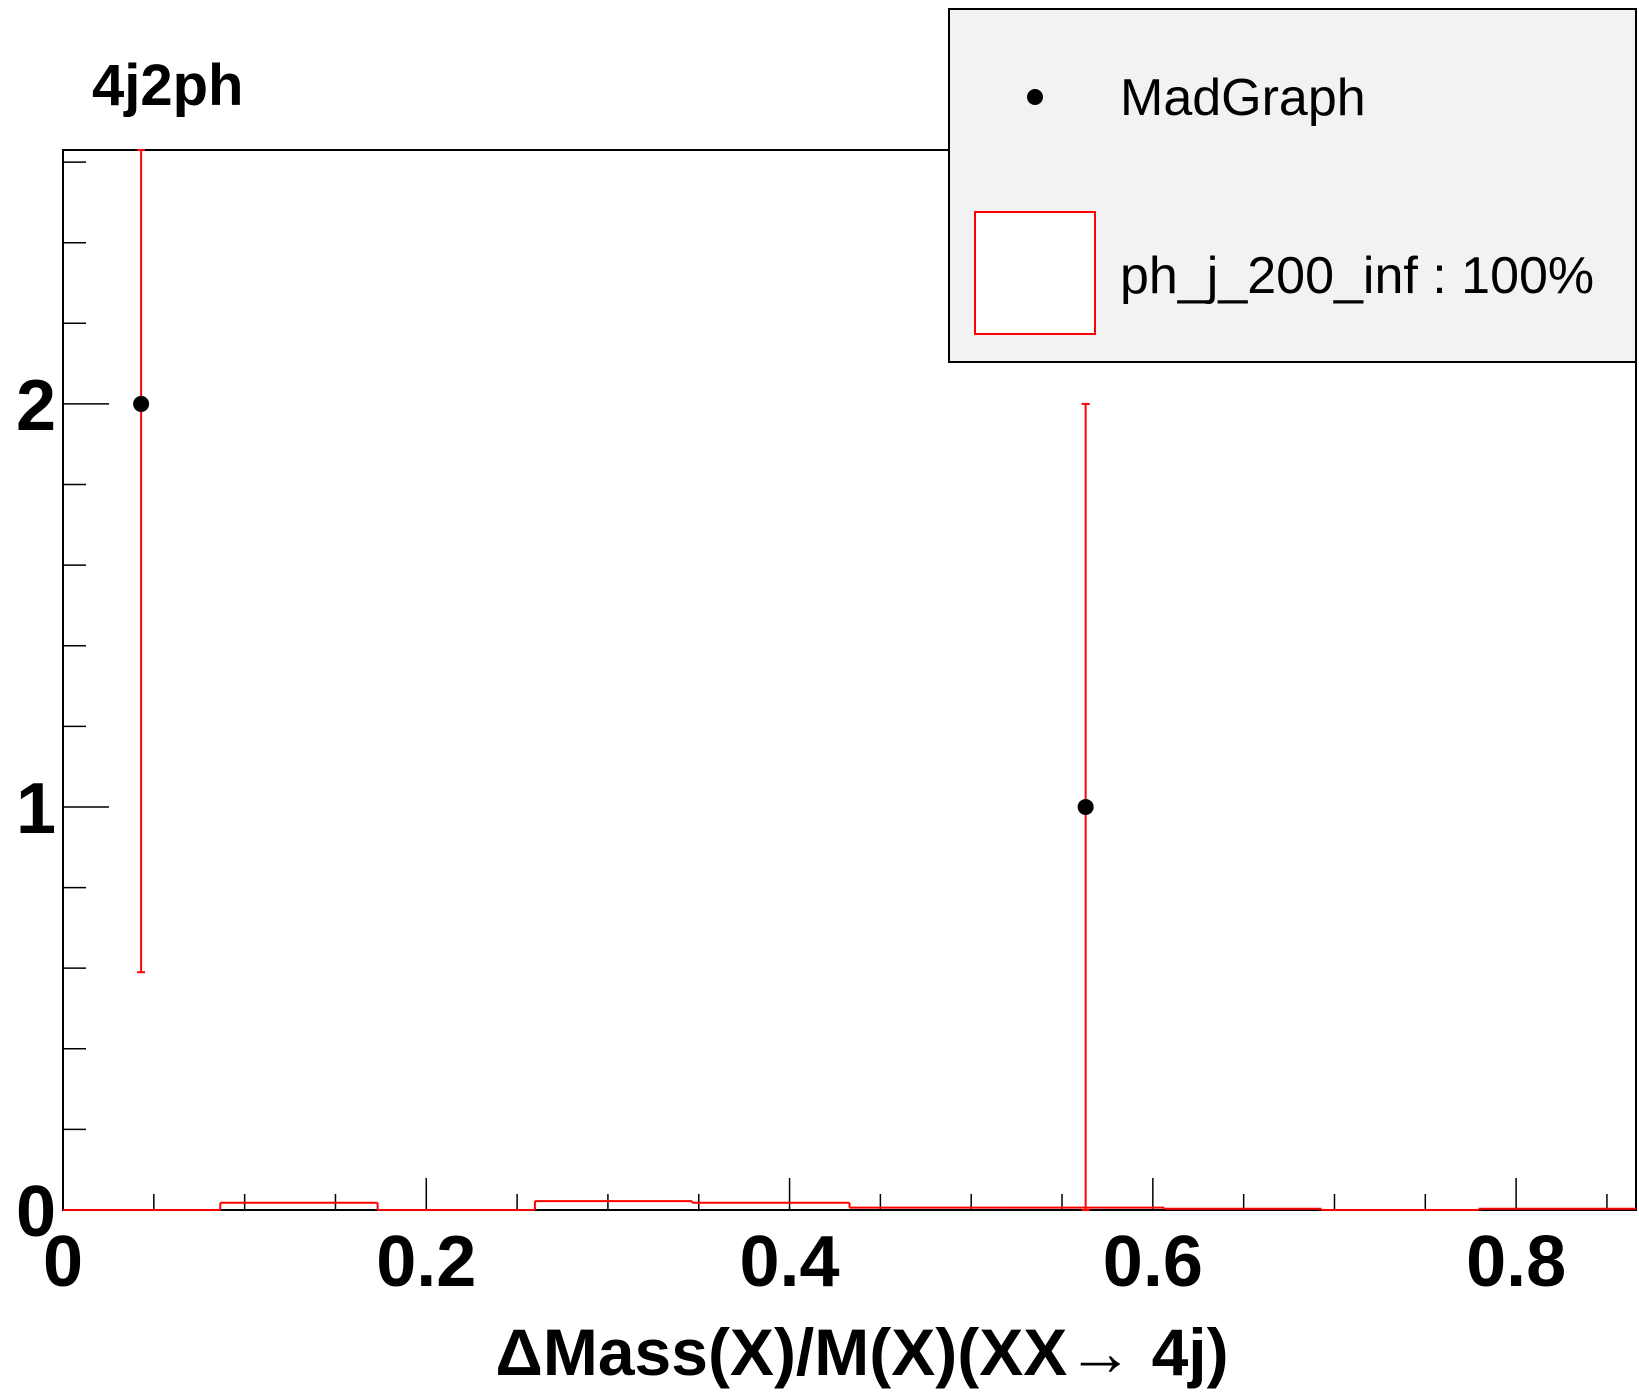 This screenshot has height=1393, width=1639. What do you see at coordinates (790, 1262) in the screenshot?
I see `x-tick-label: 0.4` at bounding box center [790, 1262].